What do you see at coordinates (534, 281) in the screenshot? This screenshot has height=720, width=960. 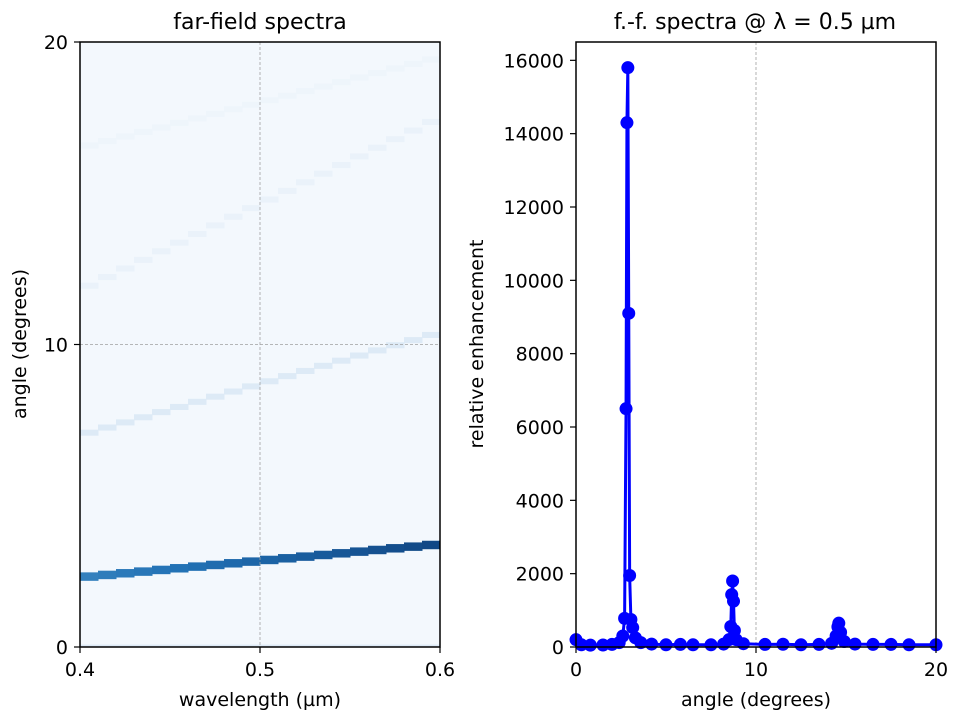 I see `line-y-tick-label: 10000` at bounding box center [534, 281].